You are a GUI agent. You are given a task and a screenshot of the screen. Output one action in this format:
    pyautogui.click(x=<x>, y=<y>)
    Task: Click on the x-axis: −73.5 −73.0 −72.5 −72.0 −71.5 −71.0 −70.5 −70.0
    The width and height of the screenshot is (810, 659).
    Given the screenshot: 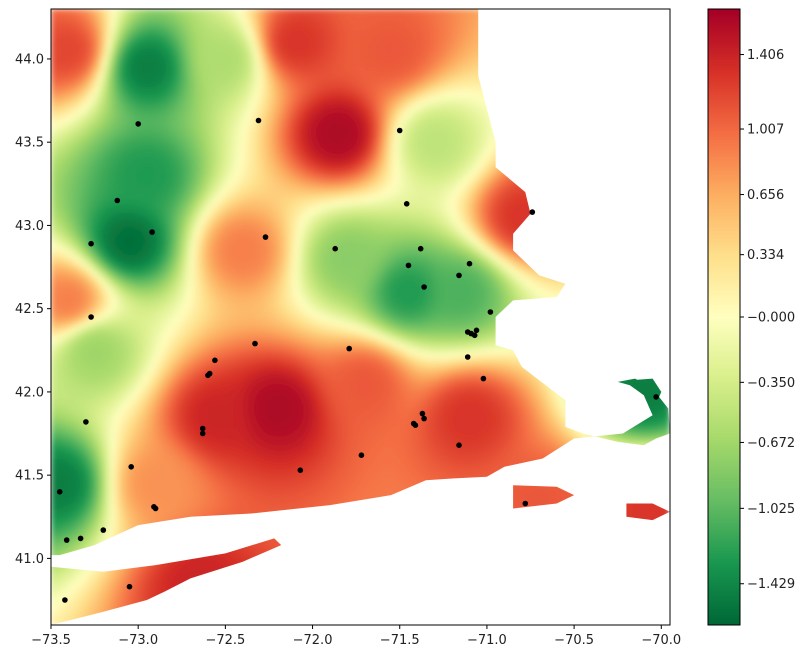 What is the action you would take?
    pyautogui.click(x=356, y=636)
    